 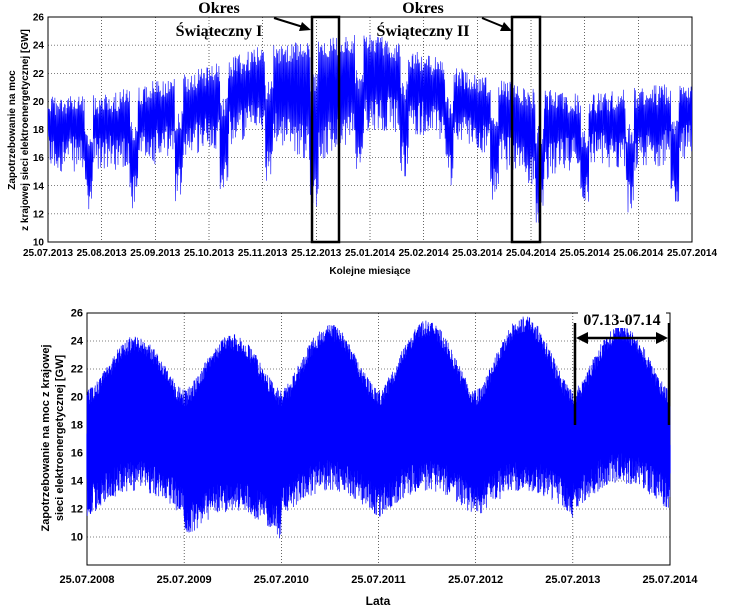 I want to click on holiday-label-2-line1: Okres, so click(x=422, y=8).